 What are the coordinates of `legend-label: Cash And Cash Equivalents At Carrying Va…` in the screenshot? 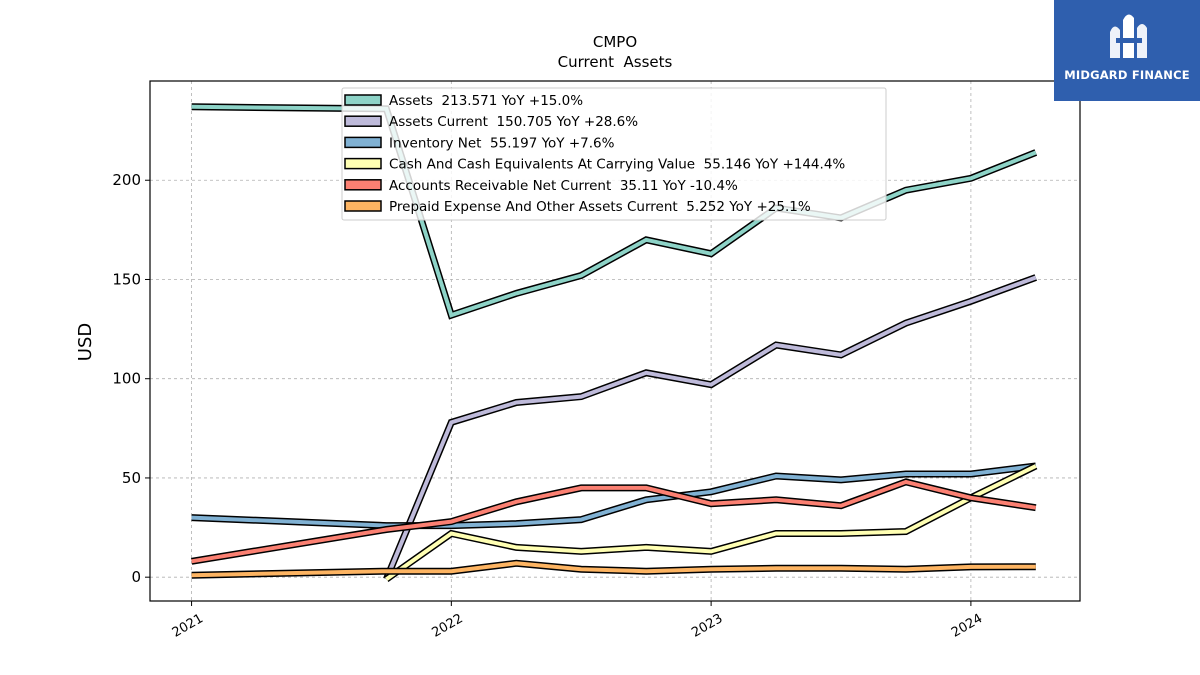 It's located at (617, 165).